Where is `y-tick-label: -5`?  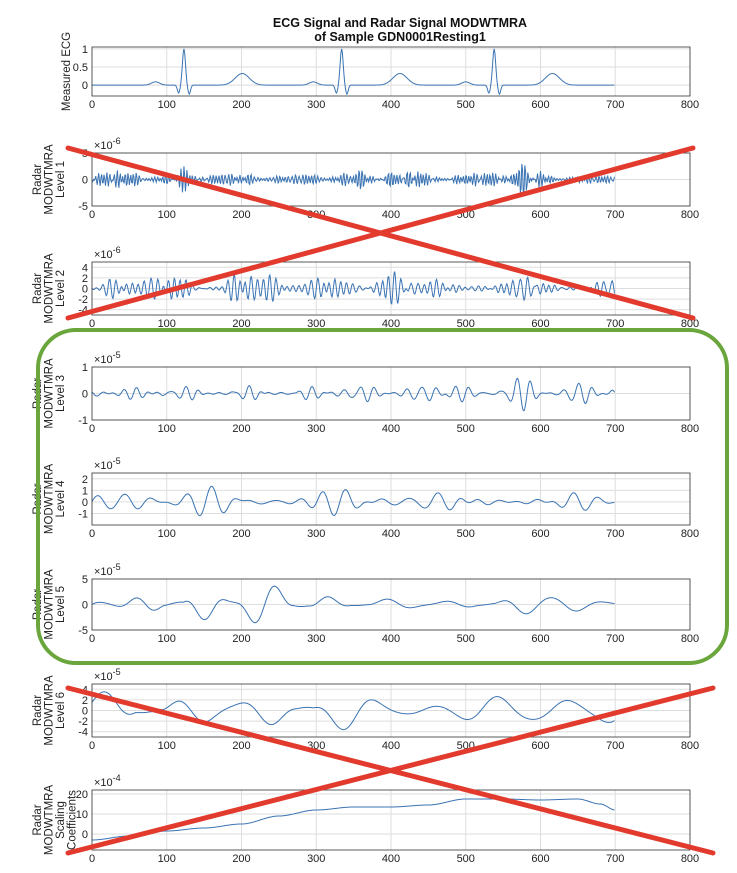
y-tick-label: -5 is located at coordinates (83, 631).